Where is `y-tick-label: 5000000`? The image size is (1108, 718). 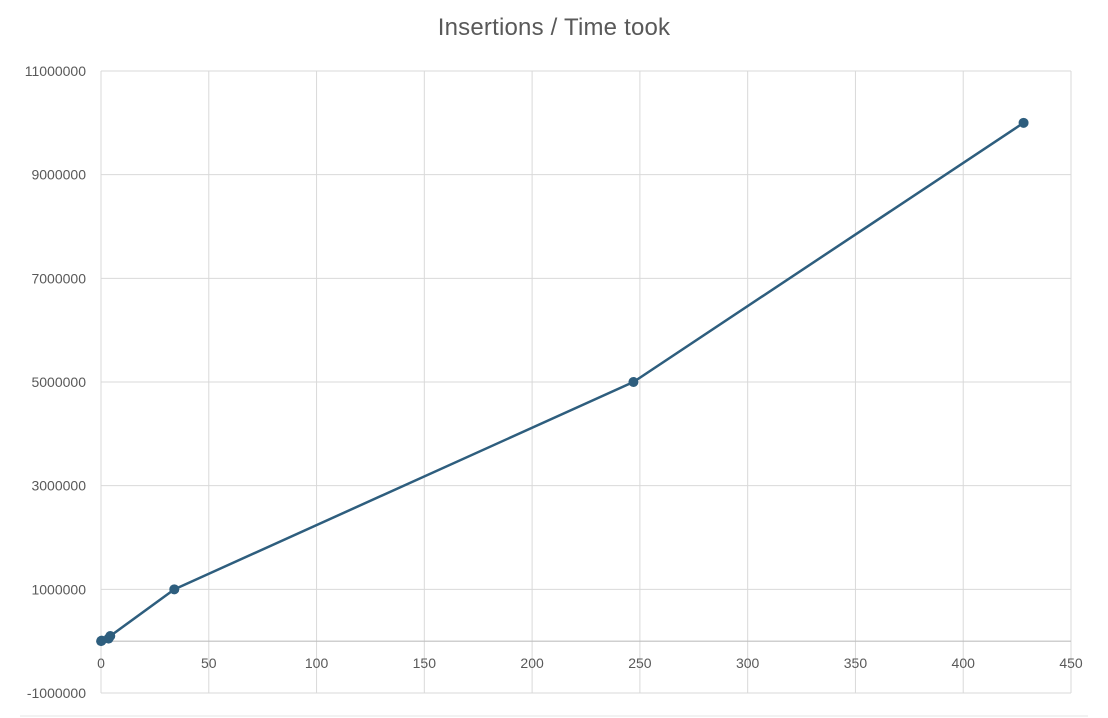
y-tick-label: 5000000 is located at coordinates (58, 382).